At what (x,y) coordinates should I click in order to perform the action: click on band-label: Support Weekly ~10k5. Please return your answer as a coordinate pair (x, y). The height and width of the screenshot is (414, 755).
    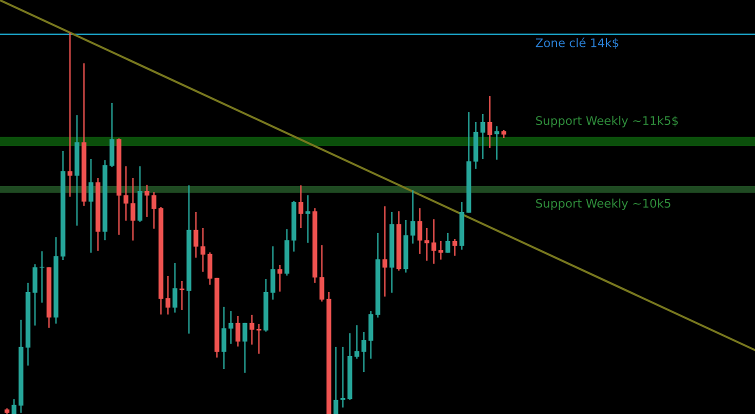
    Looking at the image, I should click on (603, 204).